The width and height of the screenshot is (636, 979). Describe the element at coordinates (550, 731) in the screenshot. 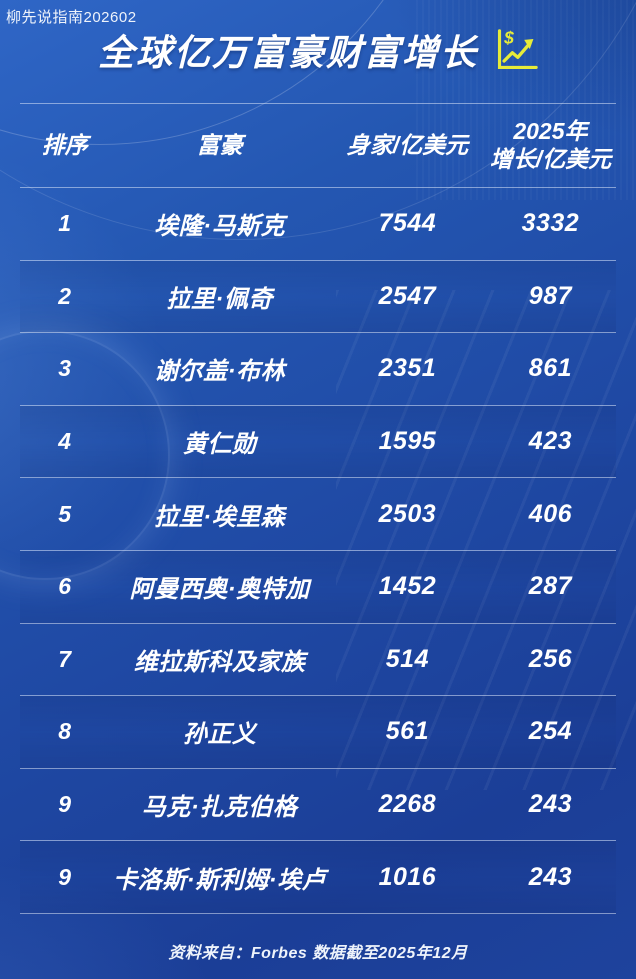

I see `growth-cell: 254` at that location.